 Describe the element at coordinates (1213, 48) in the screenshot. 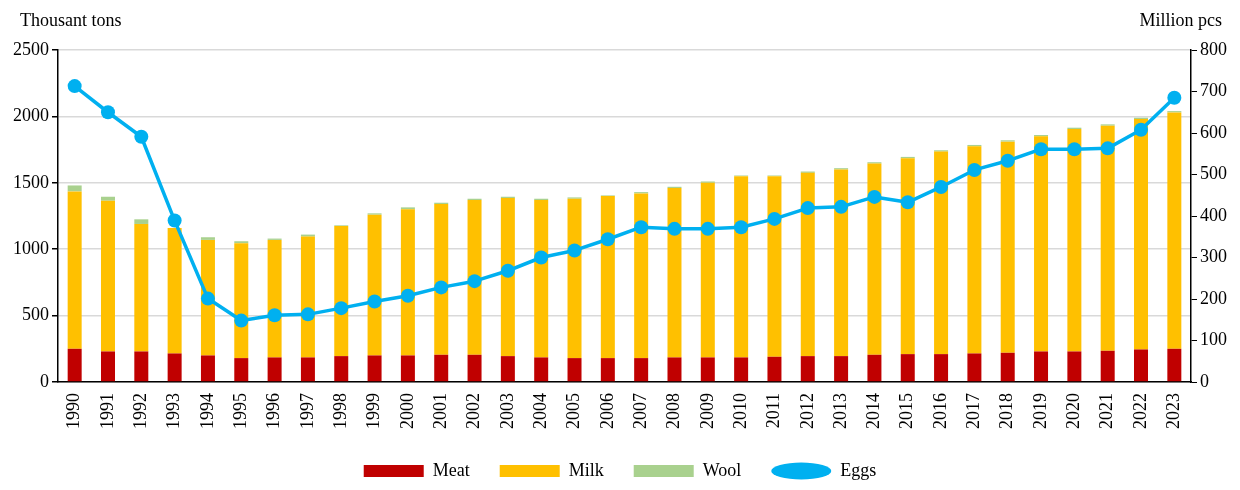

I see `y2-tick-label: 800` at that location.